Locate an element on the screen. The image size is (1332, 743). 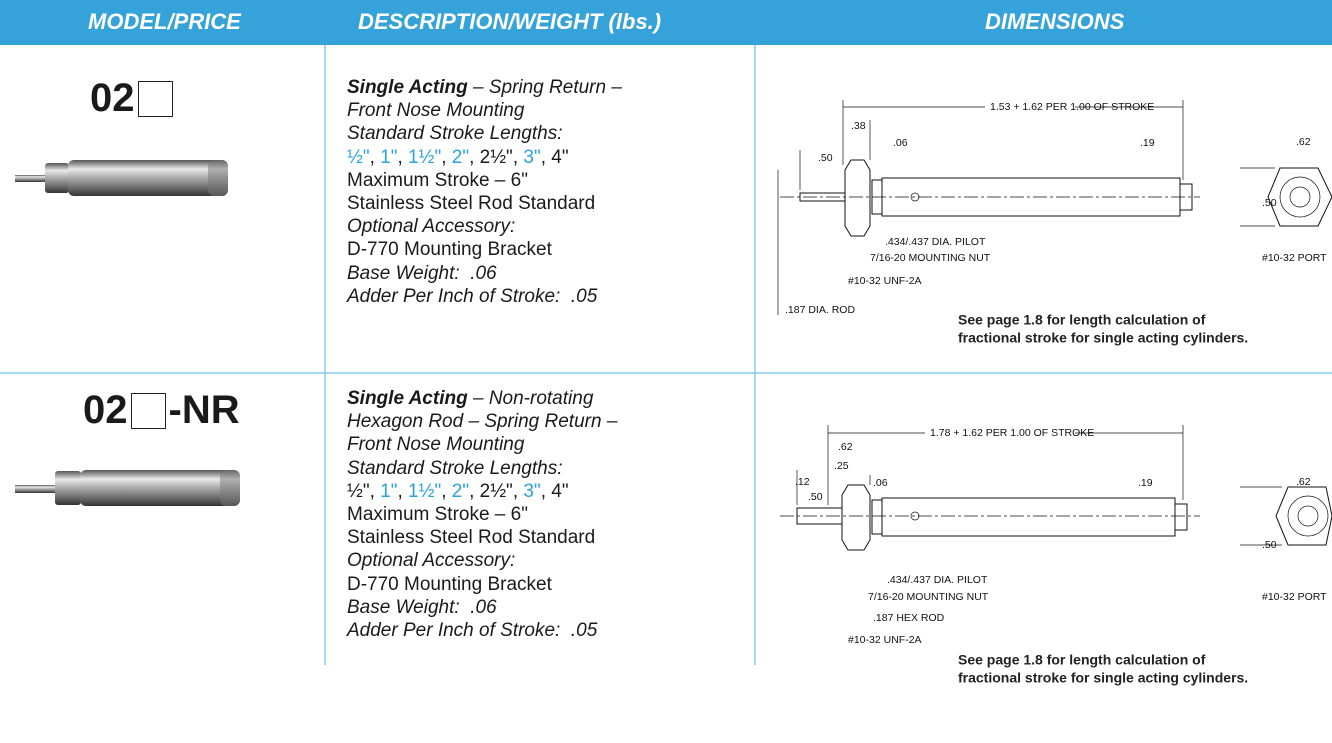
description-text: Front Nose Mounting is located at coordinates (436, 111).